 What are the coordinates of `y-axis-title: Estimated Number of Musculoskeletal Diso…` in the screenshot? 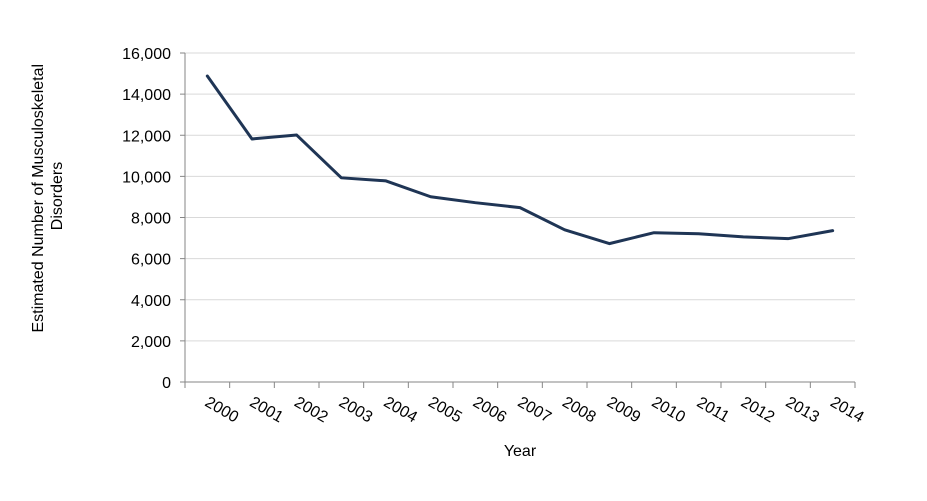 It's located at (48, 195).